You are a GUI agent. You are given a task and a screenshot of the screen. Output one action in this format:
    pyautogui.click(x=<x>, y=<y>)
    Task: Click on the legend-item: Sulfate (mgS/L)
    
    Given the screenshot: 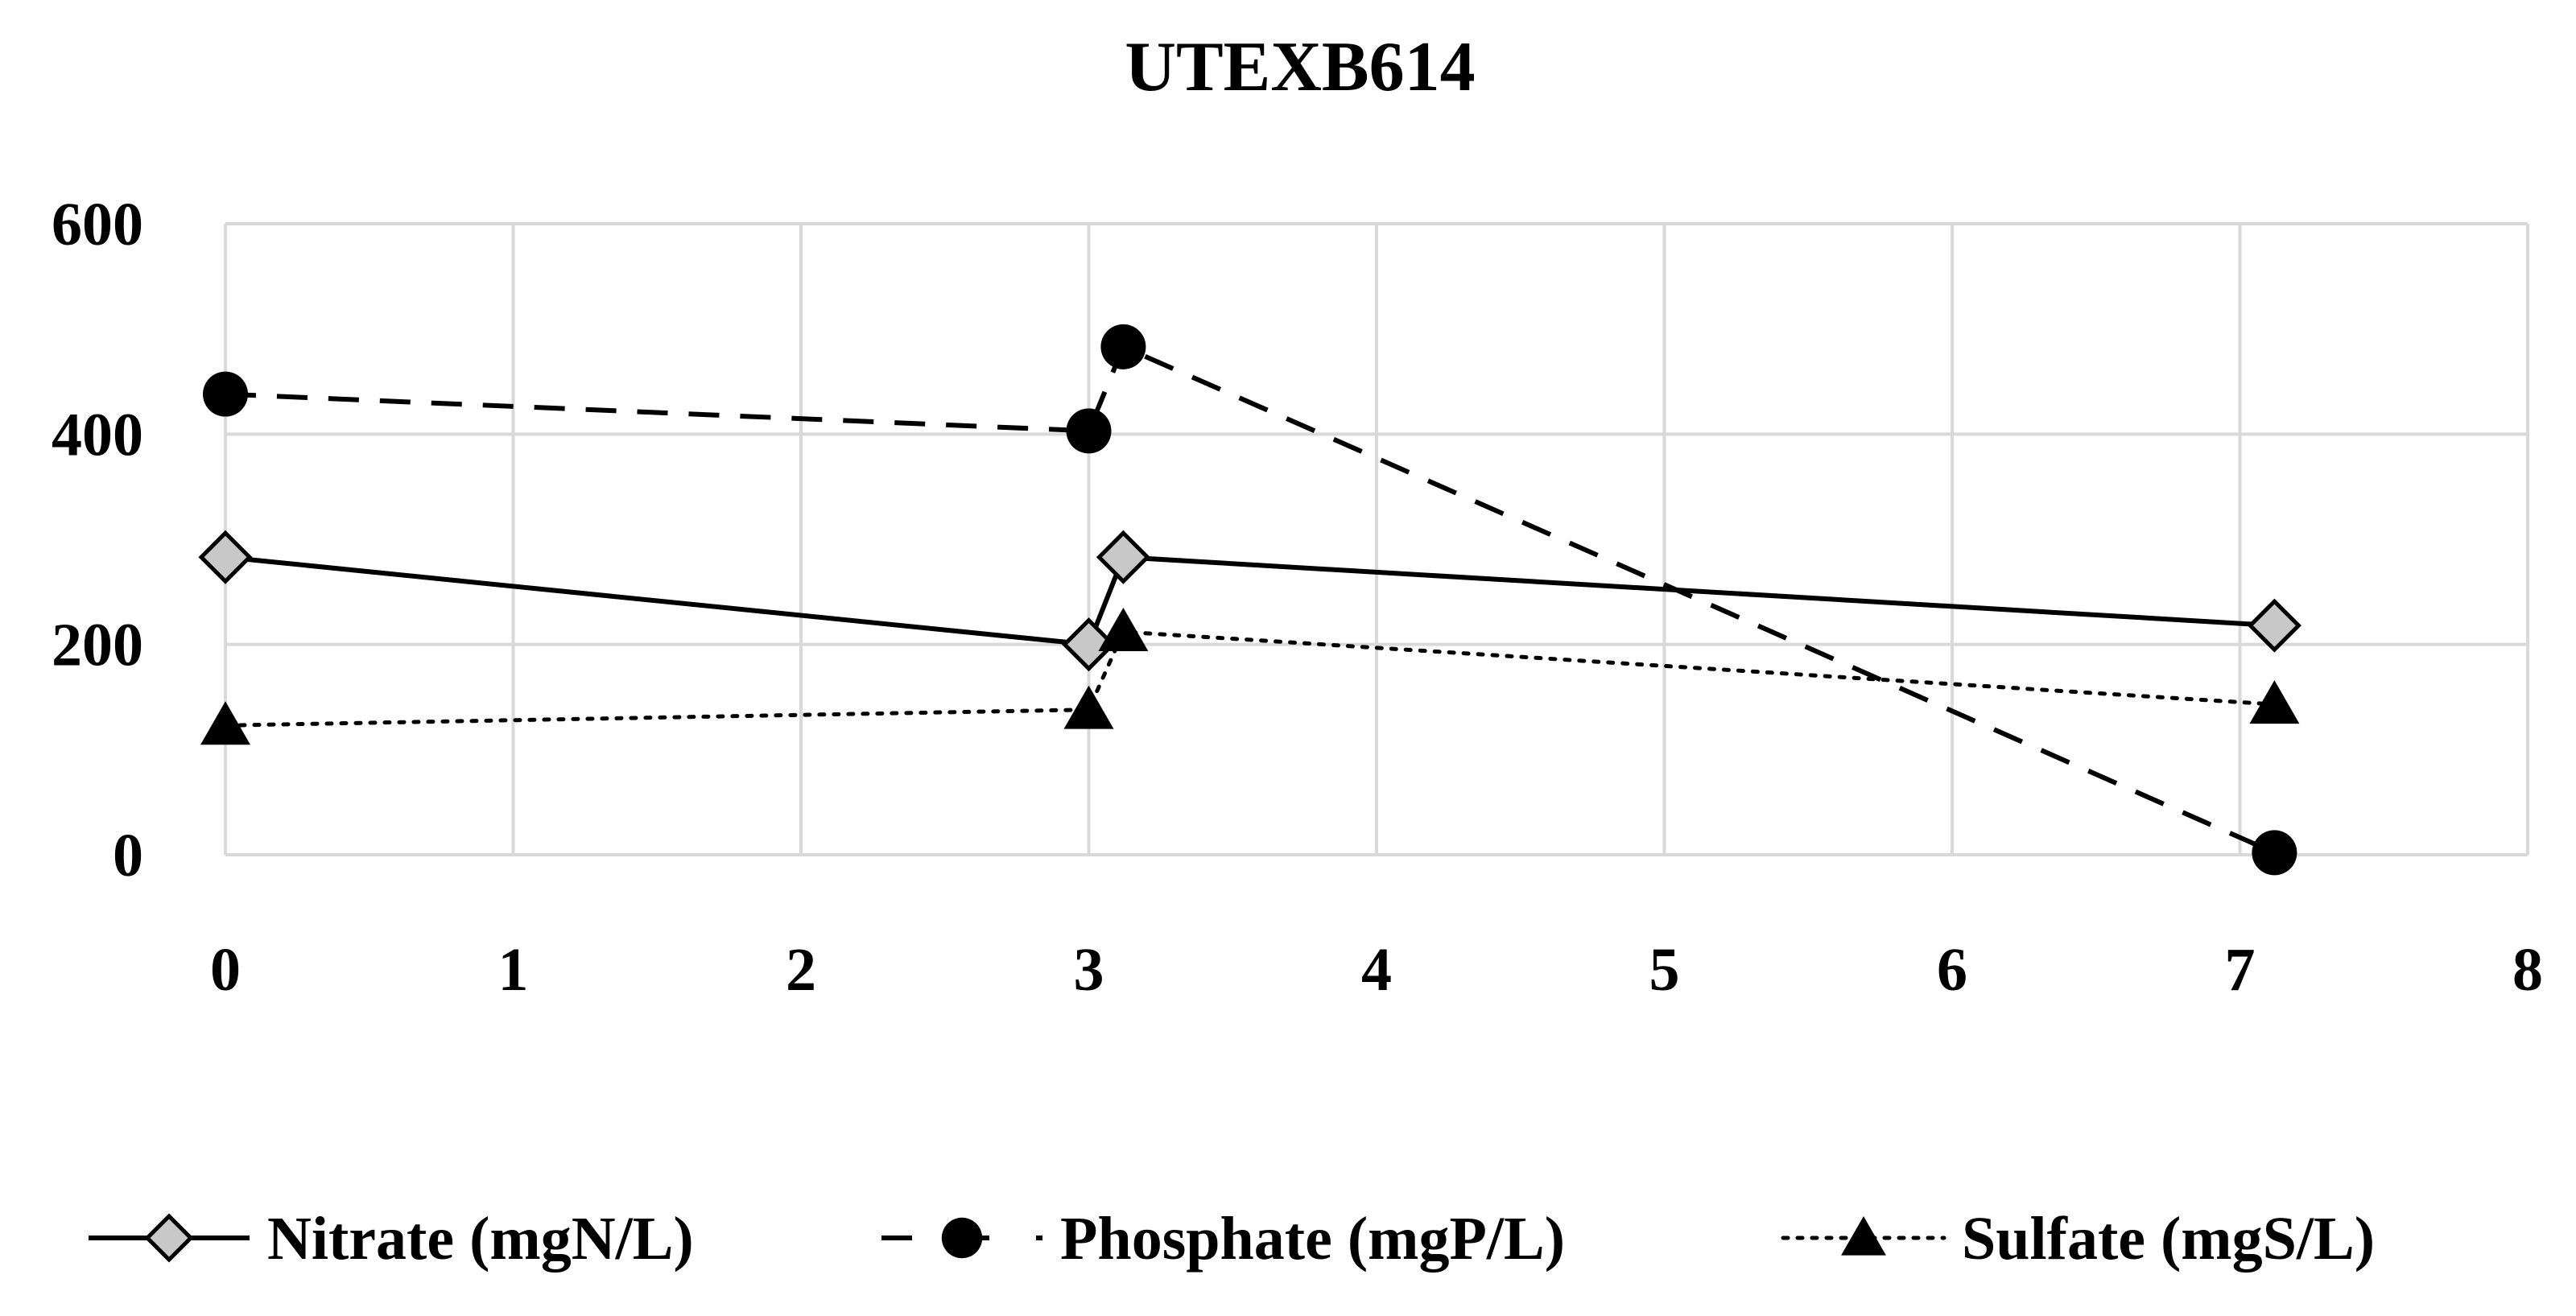 What is the action you would take?
    pyautogui.click(x=2078, y=1239)
    